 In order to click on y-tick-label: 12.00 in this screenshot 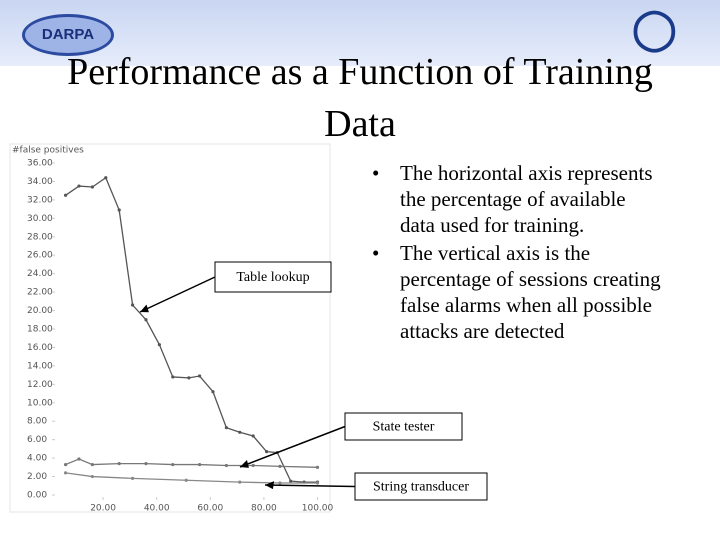, I will do `click(40, 385)`.